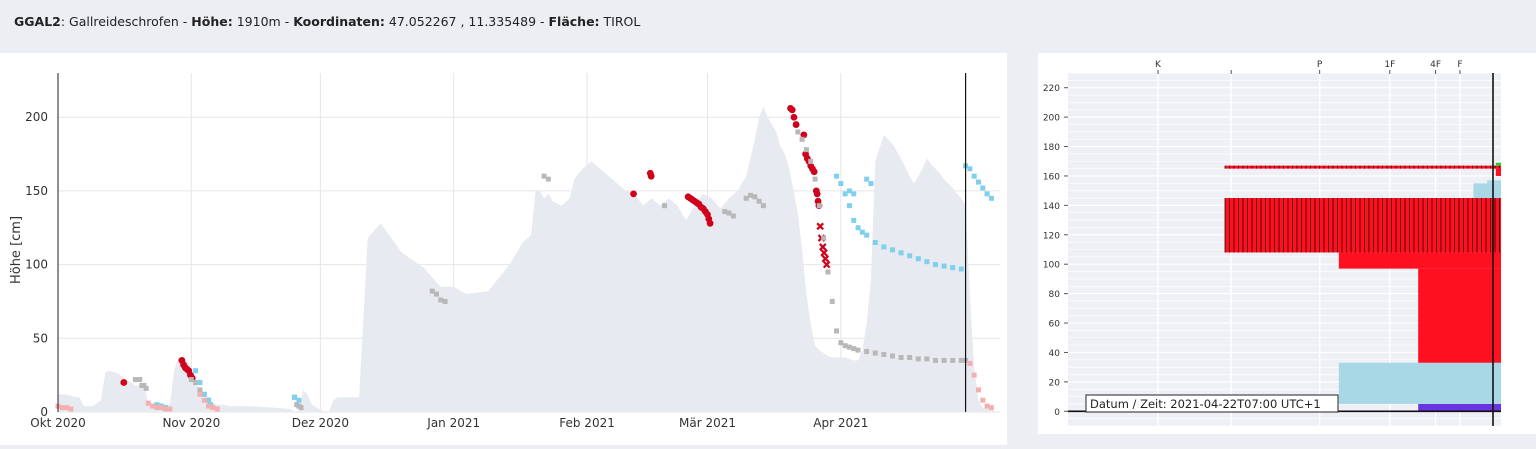 The width and height of the screenshot is (1536, 449). Describe the element at coordinates (622, 21) in the screenshot. I see `flaeche-value: TIROL` at that location.